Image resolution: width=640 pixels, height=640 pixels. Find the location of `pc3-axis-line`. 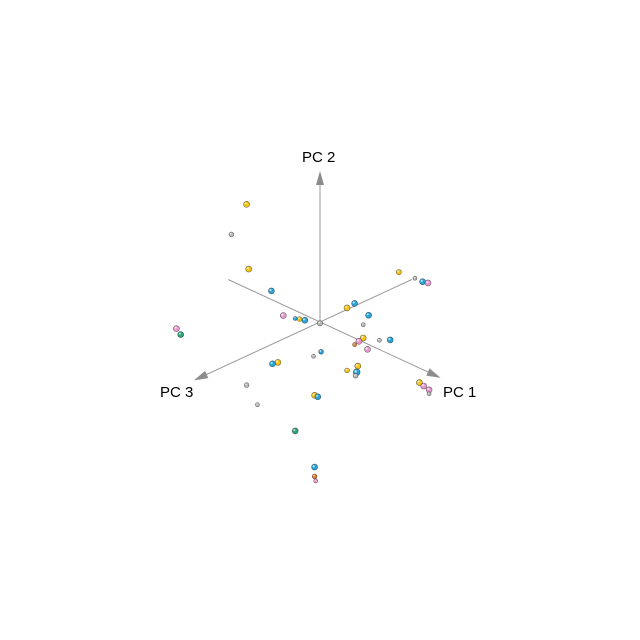

pc3-axis-line is located at coordinates (304, 329).